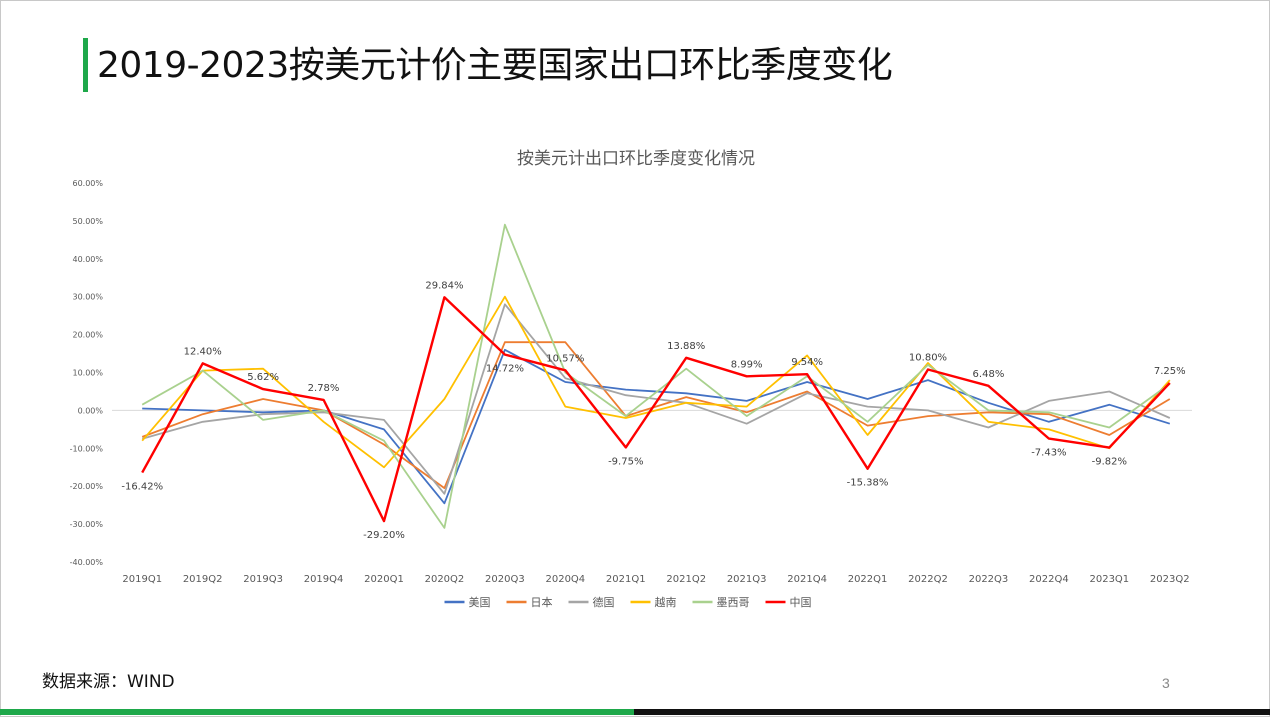 The width and height of the screenshot is (1270, 717). What do you see at coordinates (87, 562) in the screenshot?
I see `y-tick-label: -40.00%` at bounding box center [87, 562].